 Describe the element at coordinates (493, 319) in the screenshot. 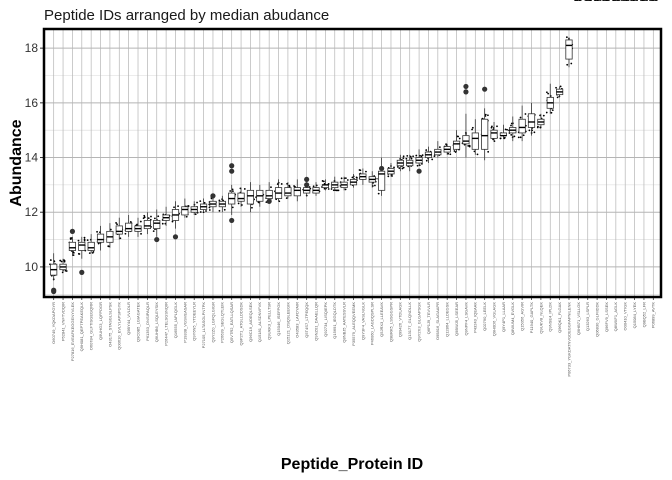

I see `x-tick-label: Q9H0D6_VGLAGK` at that location.